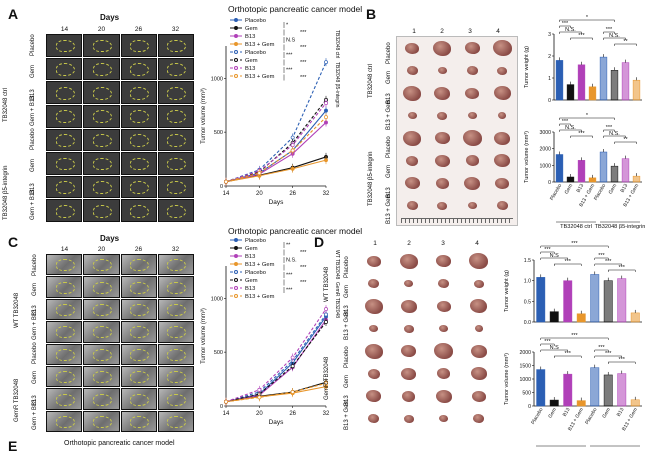  What do you see at coordinates (255, 273) in the screenshot?
I see `legend-label: Placebo` at bounding box center [255, 273].